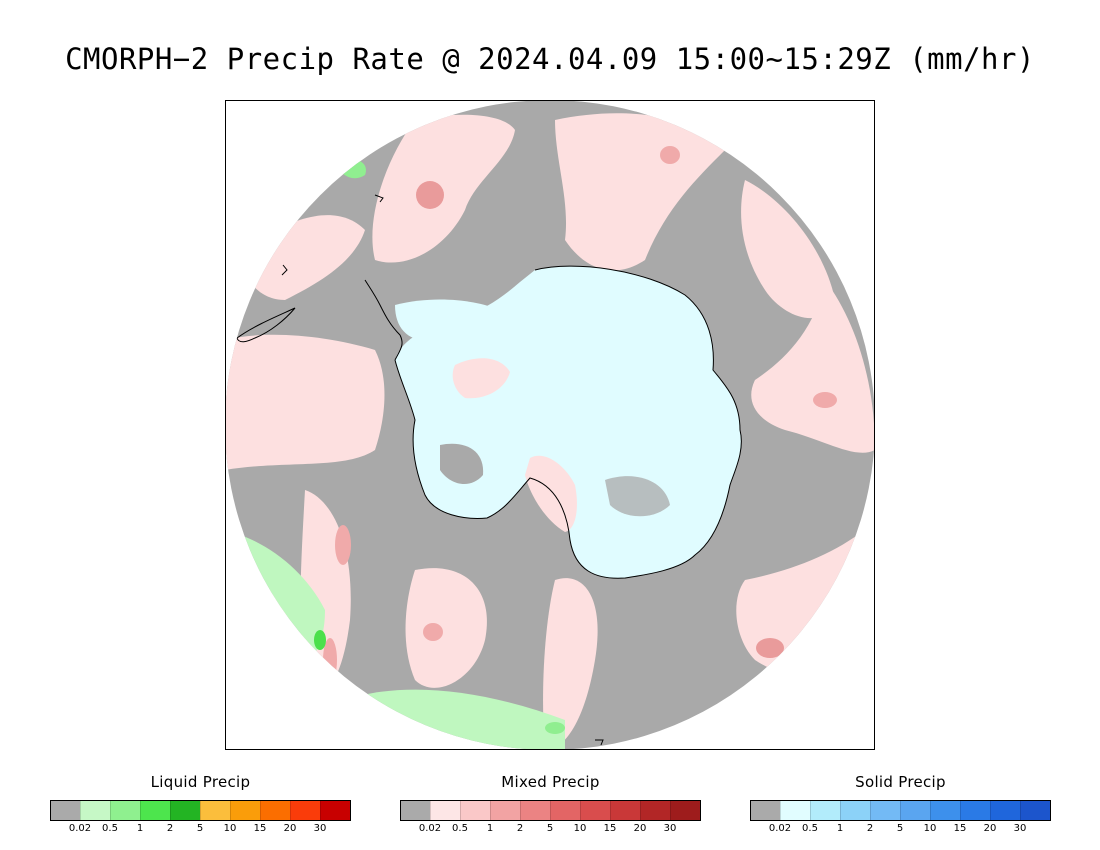 The image size is (1100, 850). I want to click on antarctica-coastline, so click(568, 422).